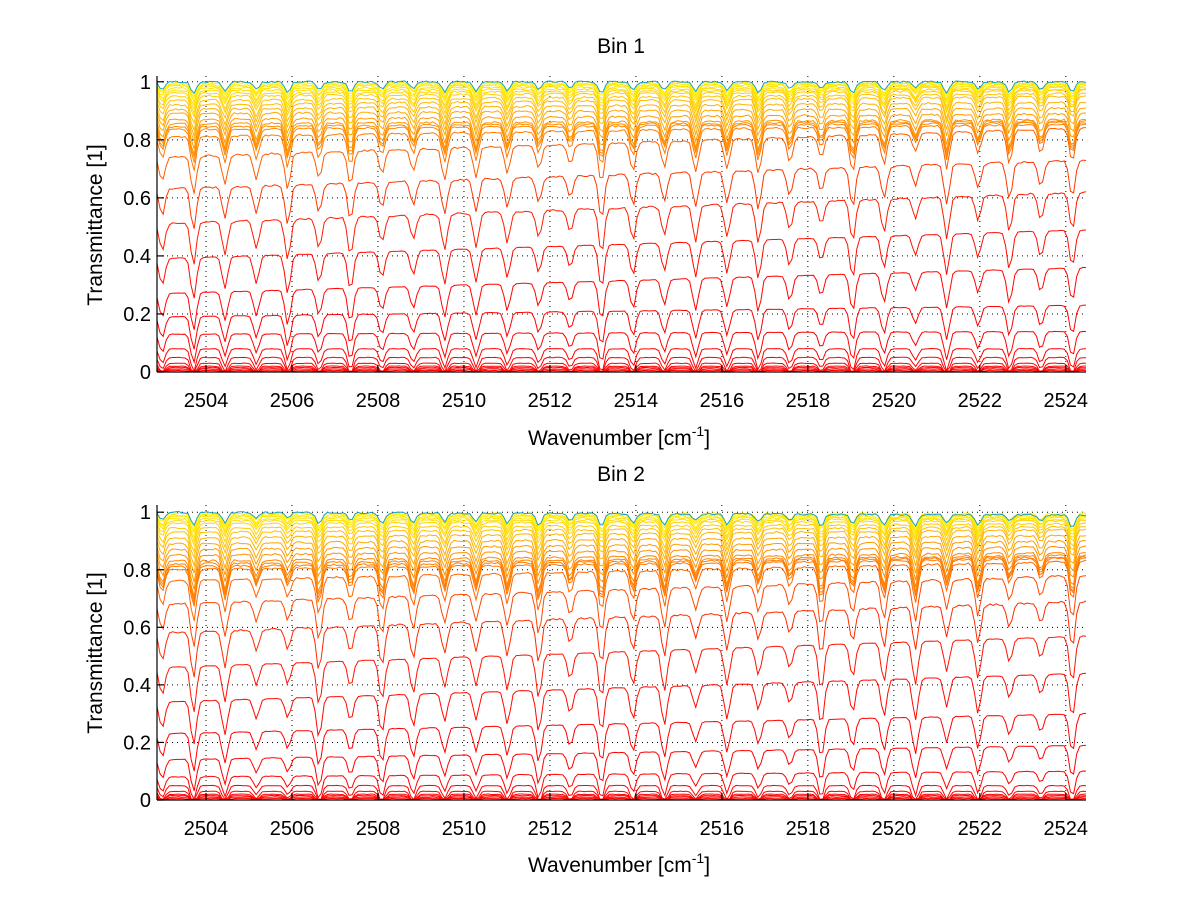 The width and height of the screenshot is (1200, 901). Describe the element at coordinates (292, 401) in the screenshot. I see `x-tick-label: 2506` at that location.